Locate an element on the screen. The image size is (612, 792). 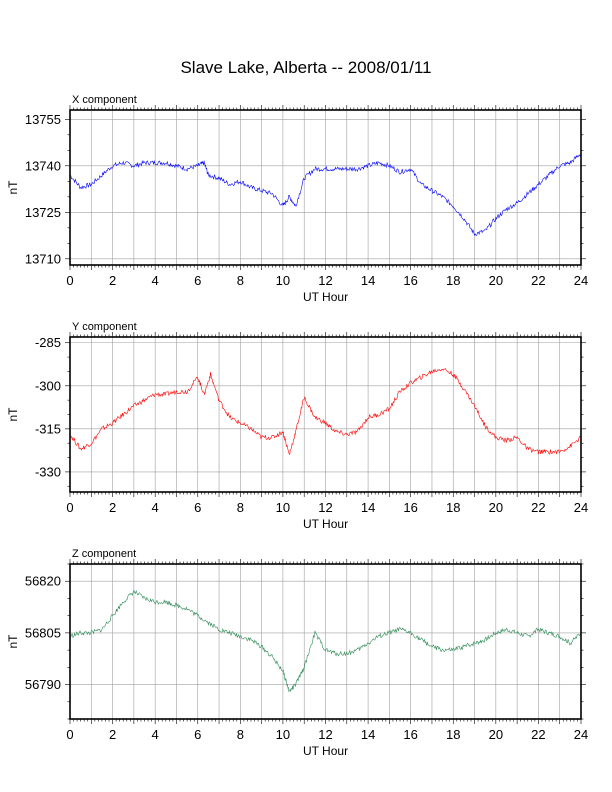
y-tick-label: 13710 is located at coordinates (43, 258).